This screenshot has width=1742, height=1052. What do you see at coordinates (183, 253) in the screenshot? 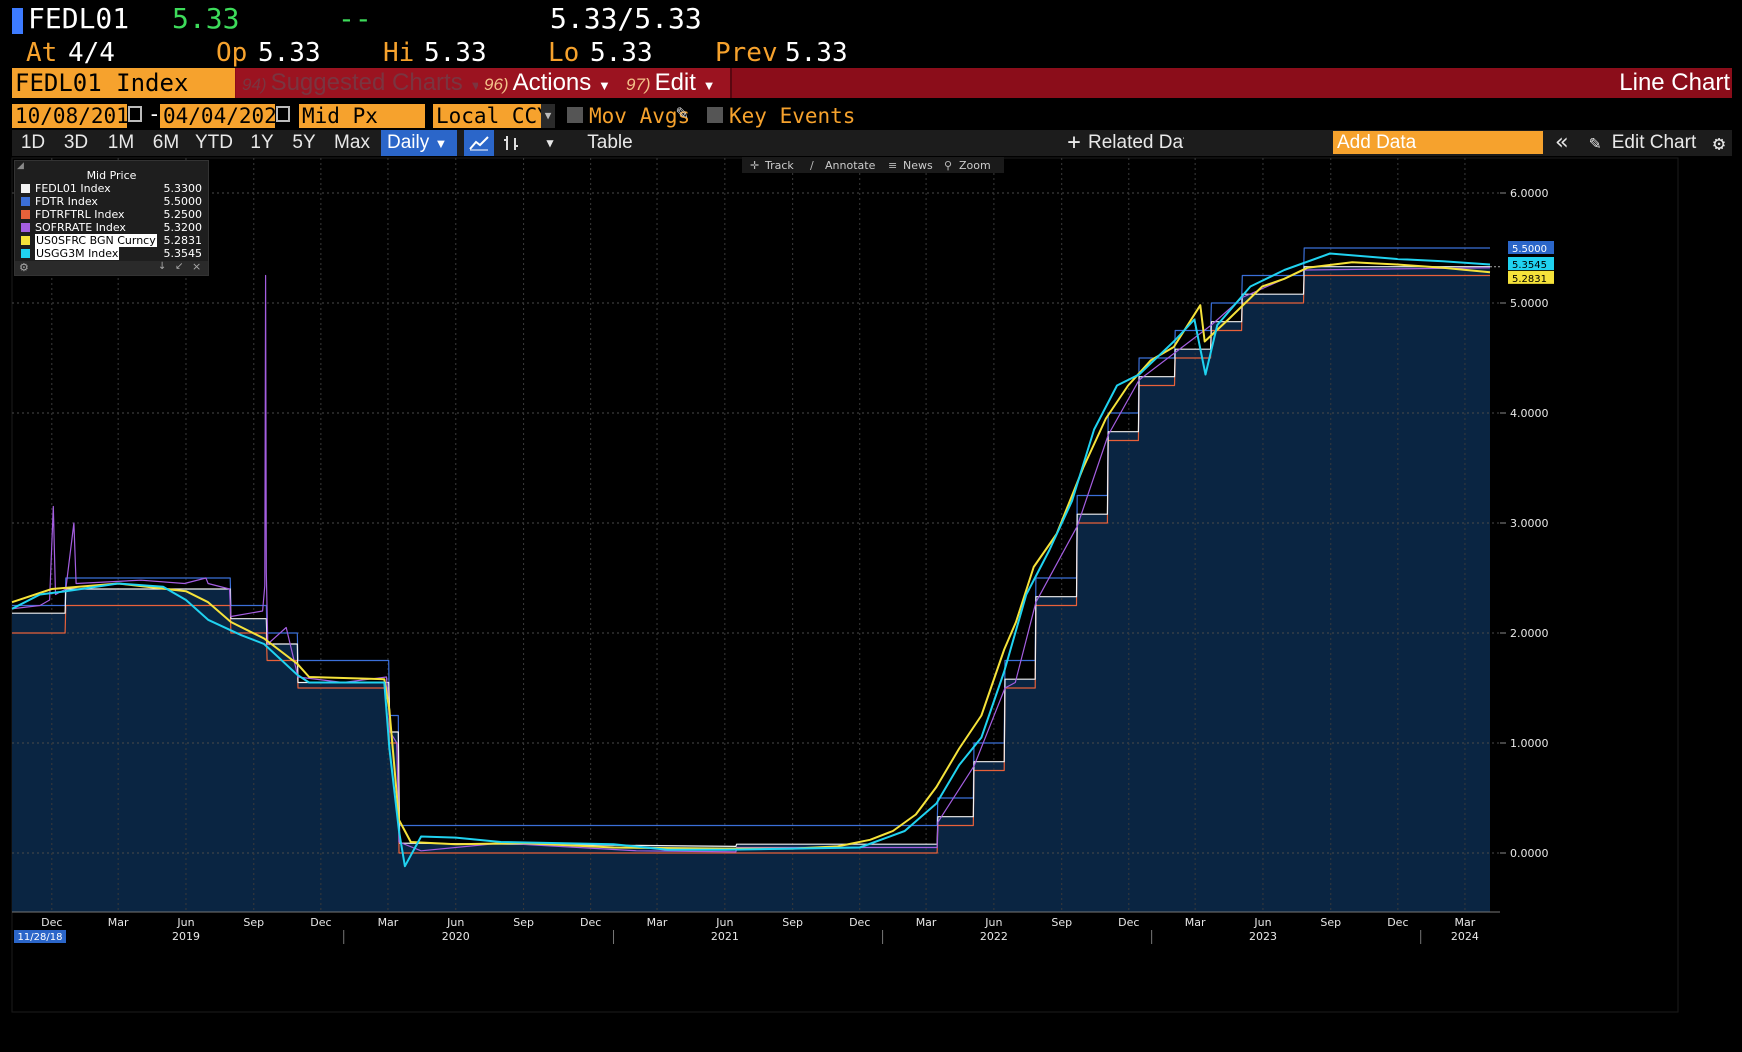
I see `legend-series-value: 5.3545` at bounding box center [183, 253].